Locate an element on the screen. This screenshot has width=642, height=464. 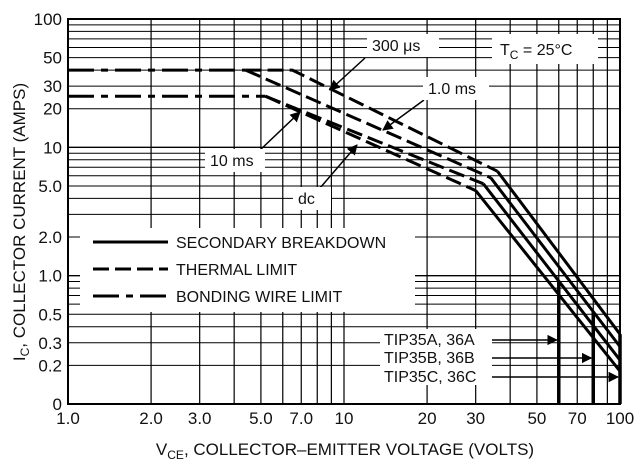
part-number-label: TIP35A, 36A is located at coordinates (429, 340).